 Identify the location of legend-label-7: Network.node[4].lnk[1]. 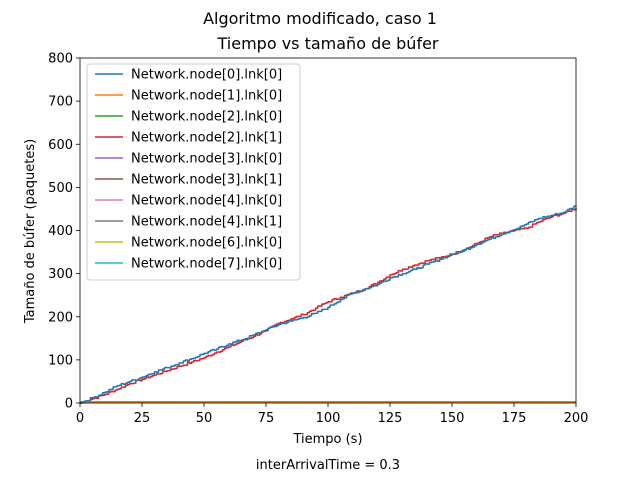
(206, 222).